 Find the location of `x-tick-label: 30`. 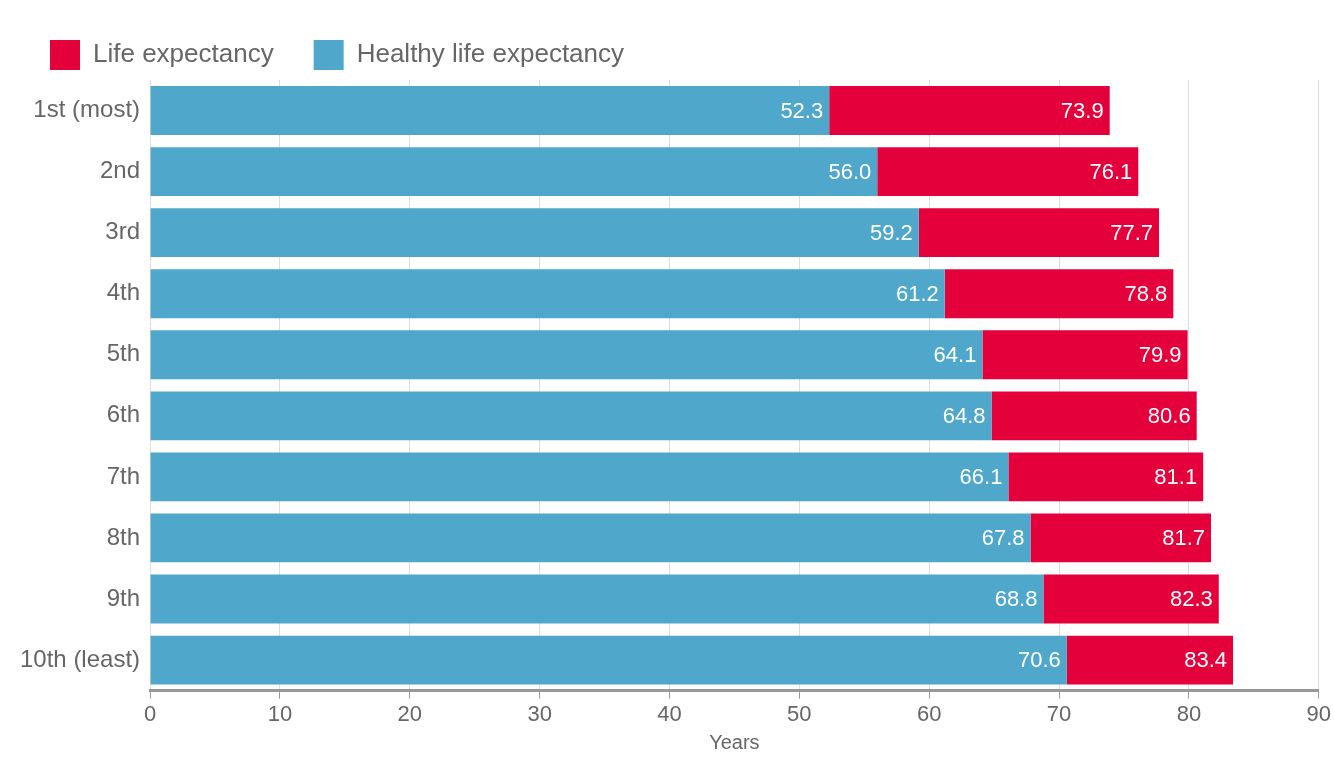

x-tick-label: 30 is located at coordinates (539, 713).